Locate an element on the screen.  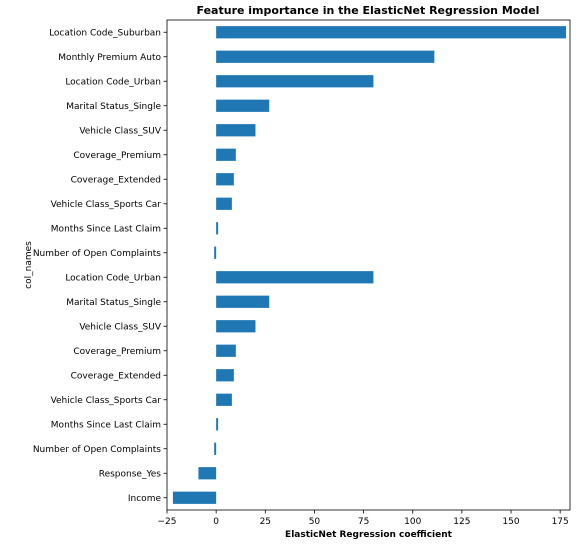
y-tick-label: Monthly Premium Auto is located at coordinates (109, 58).